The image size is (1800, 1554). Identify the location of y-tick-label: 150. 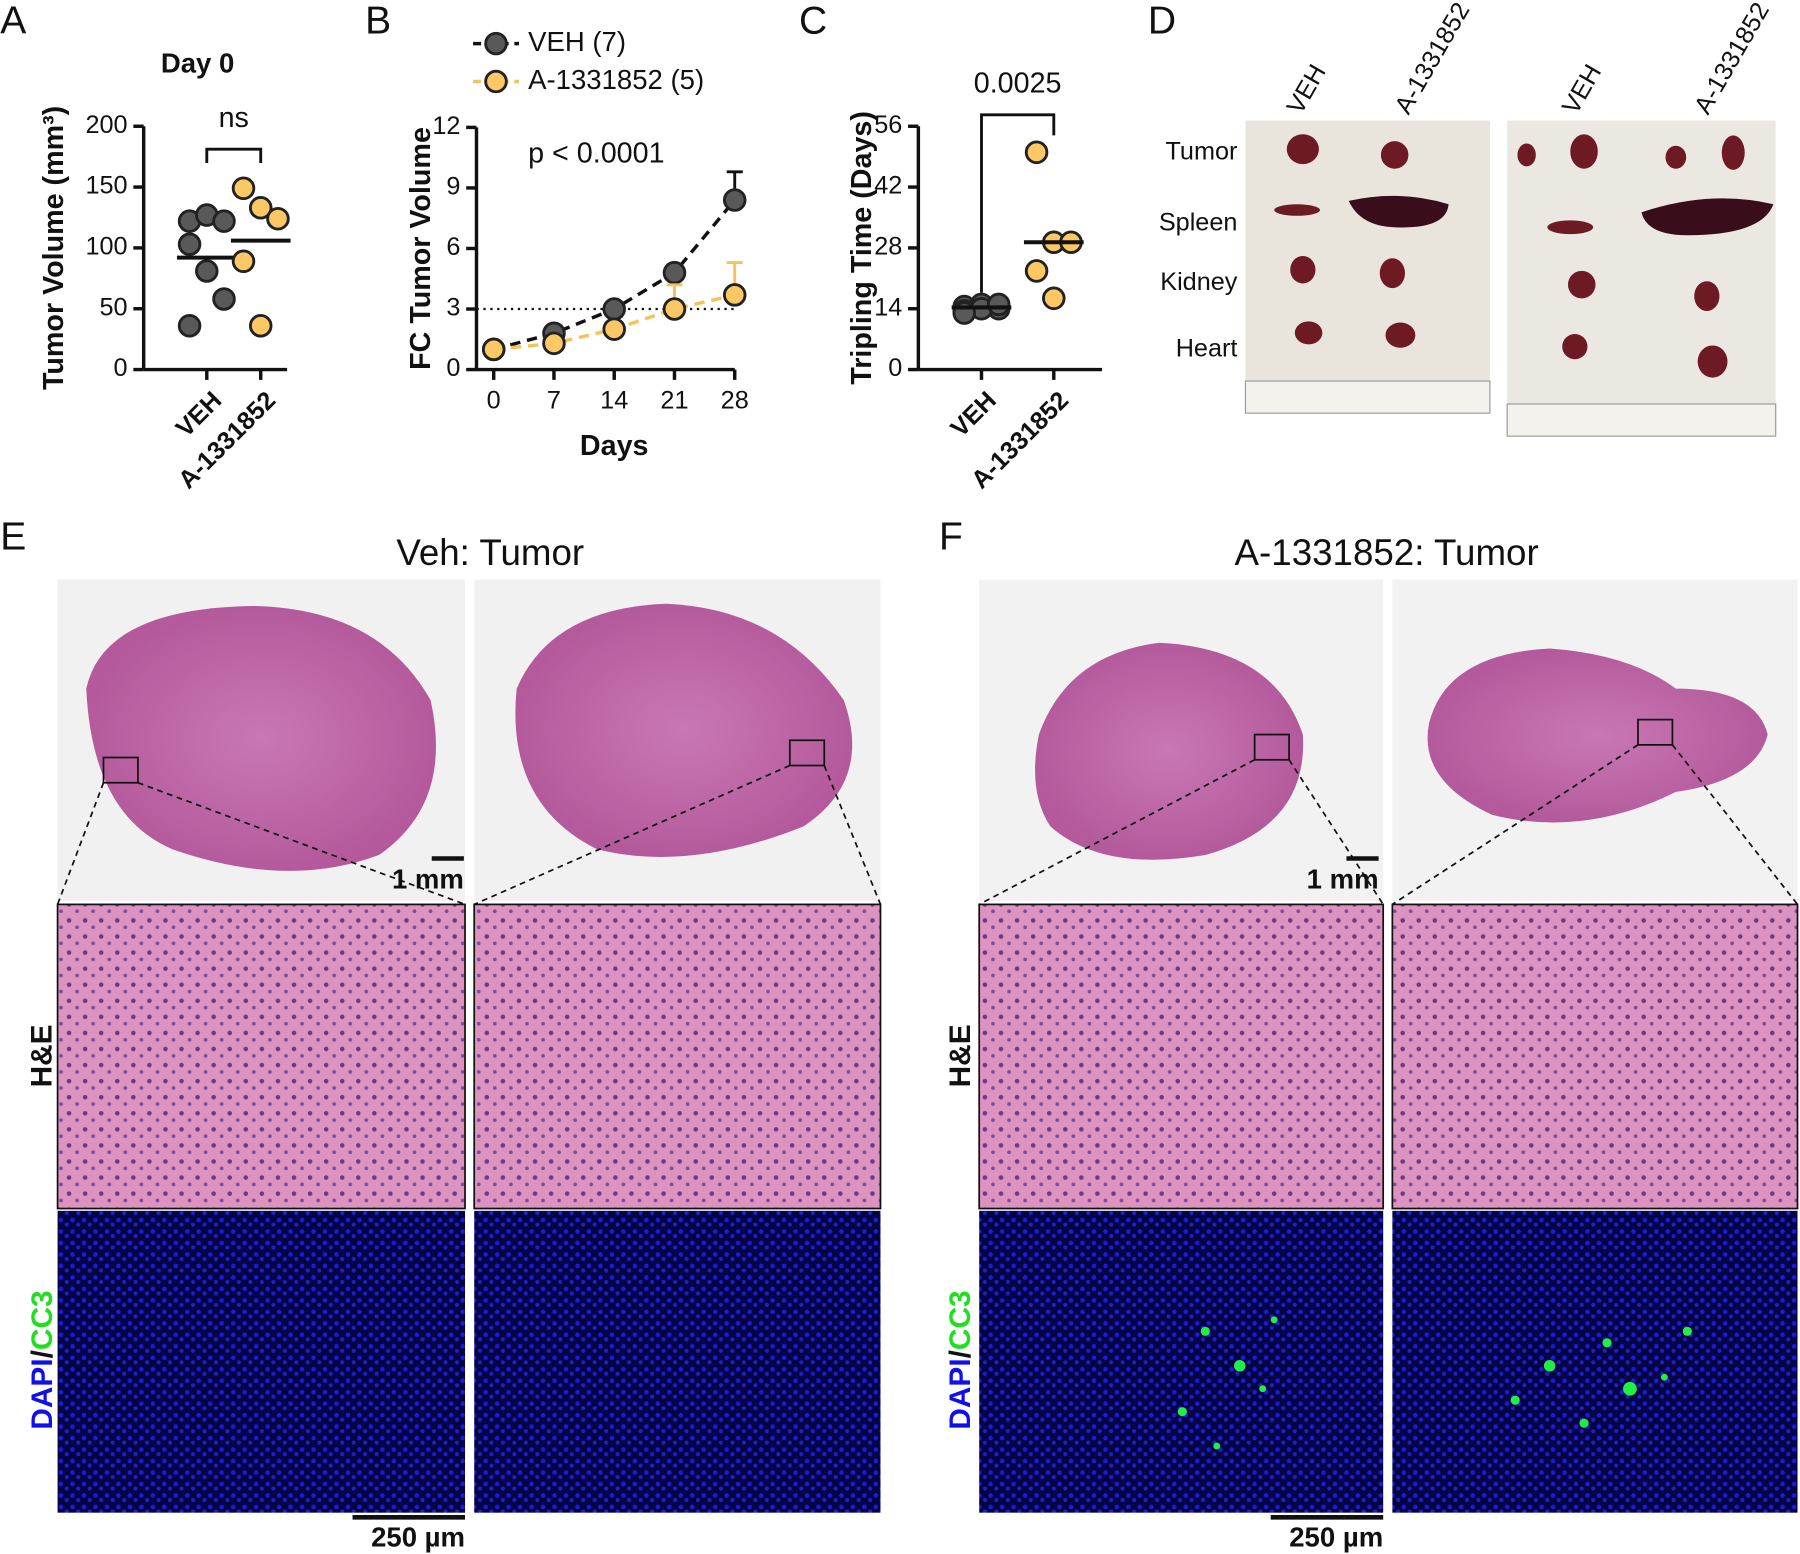
(106, 186).